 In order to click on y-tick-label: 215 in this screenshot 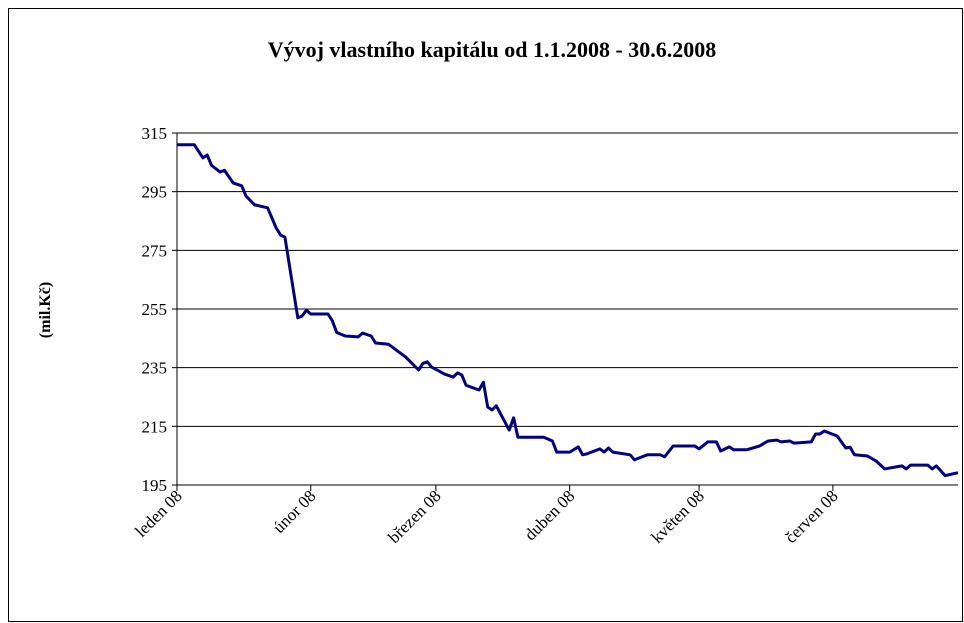, I will do `click(155, 426)`.